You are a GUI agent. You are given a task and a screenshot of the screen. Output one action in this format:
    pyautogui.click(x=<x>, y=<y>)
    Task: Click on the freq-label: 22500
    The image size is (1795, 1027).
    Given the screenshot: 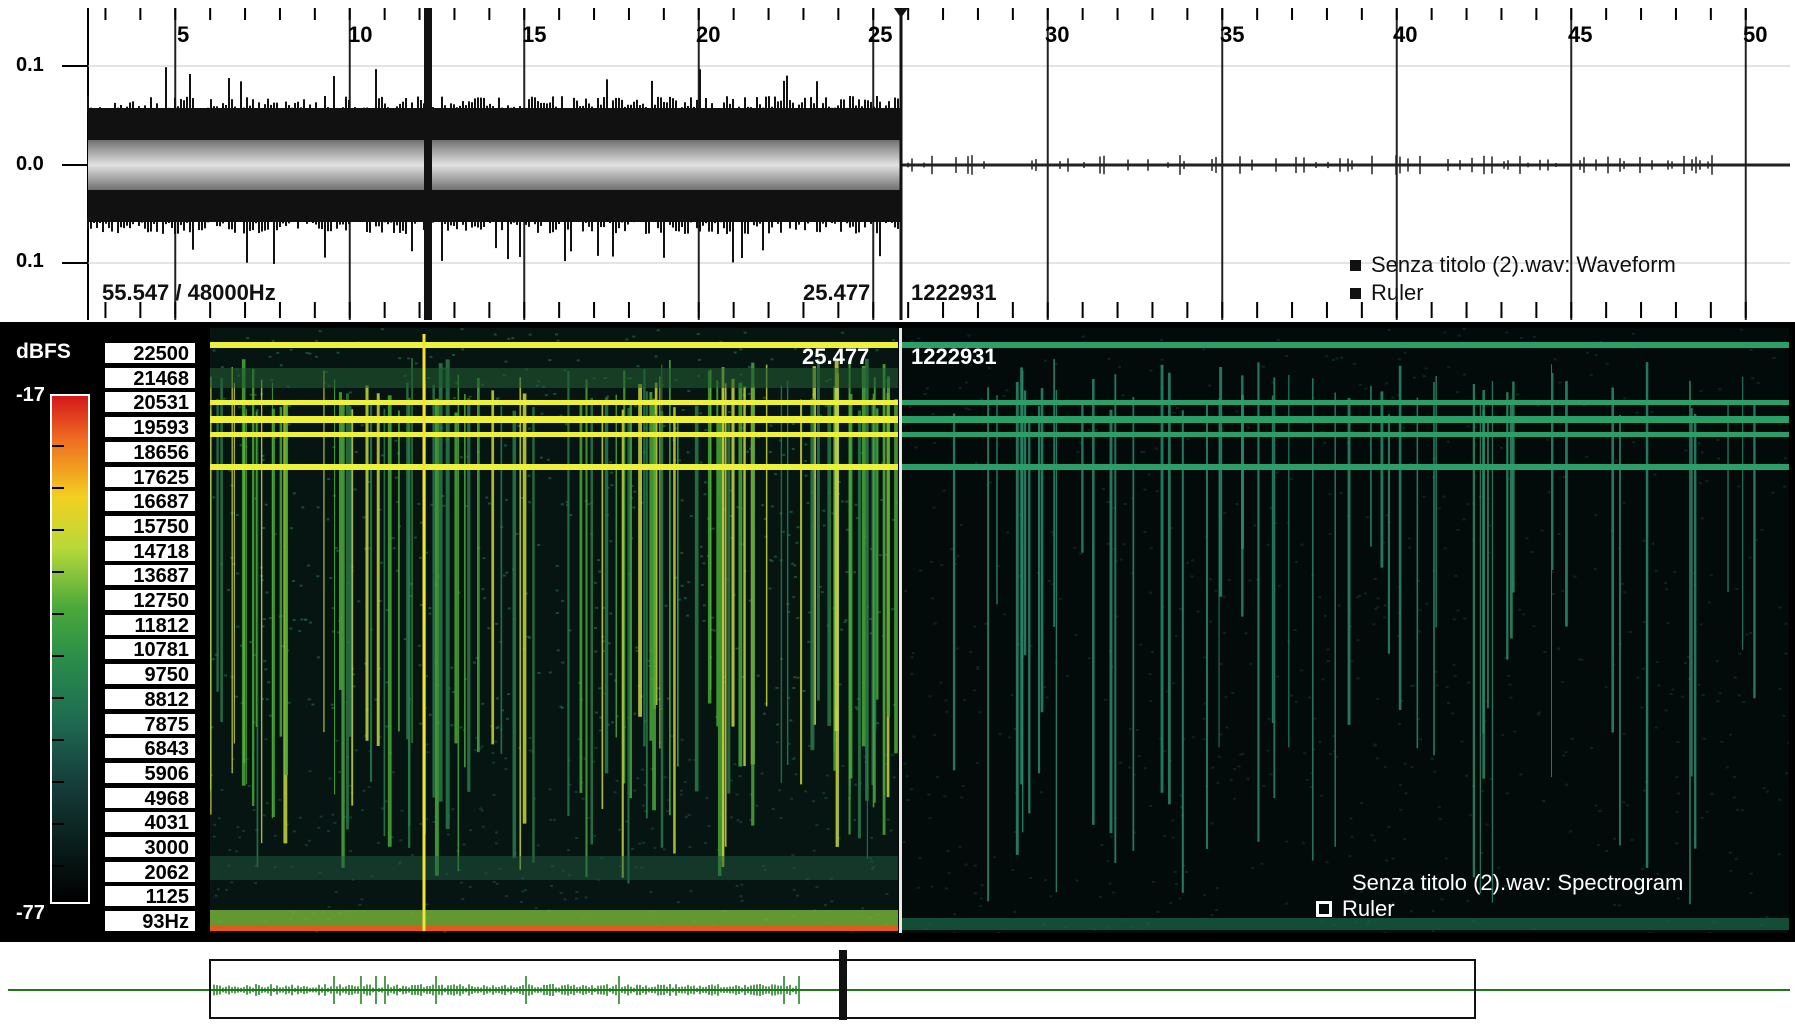 What is the action you would take?
    pyautogui.click(x=150, y=353)
    